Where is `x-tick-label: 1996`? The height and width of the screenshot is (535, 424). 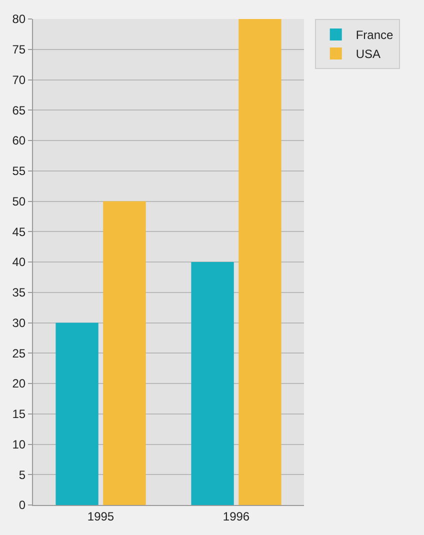 x-tick-label: 1996 is located at coordinates (236, 516).